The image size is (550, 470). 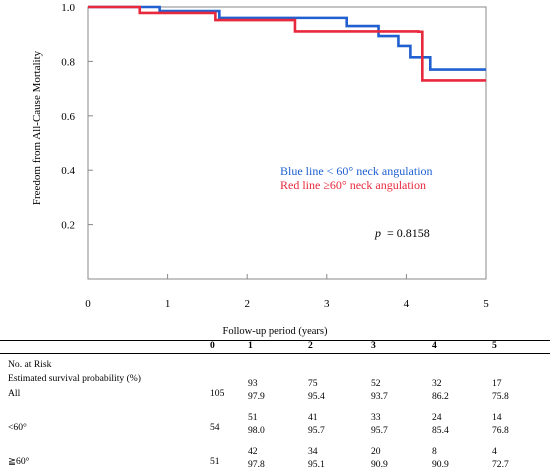 What do you see at coordinates (376, 451) in the screenshot?
I see `at-risk-cell: 20` at bounding box center [376, 451].